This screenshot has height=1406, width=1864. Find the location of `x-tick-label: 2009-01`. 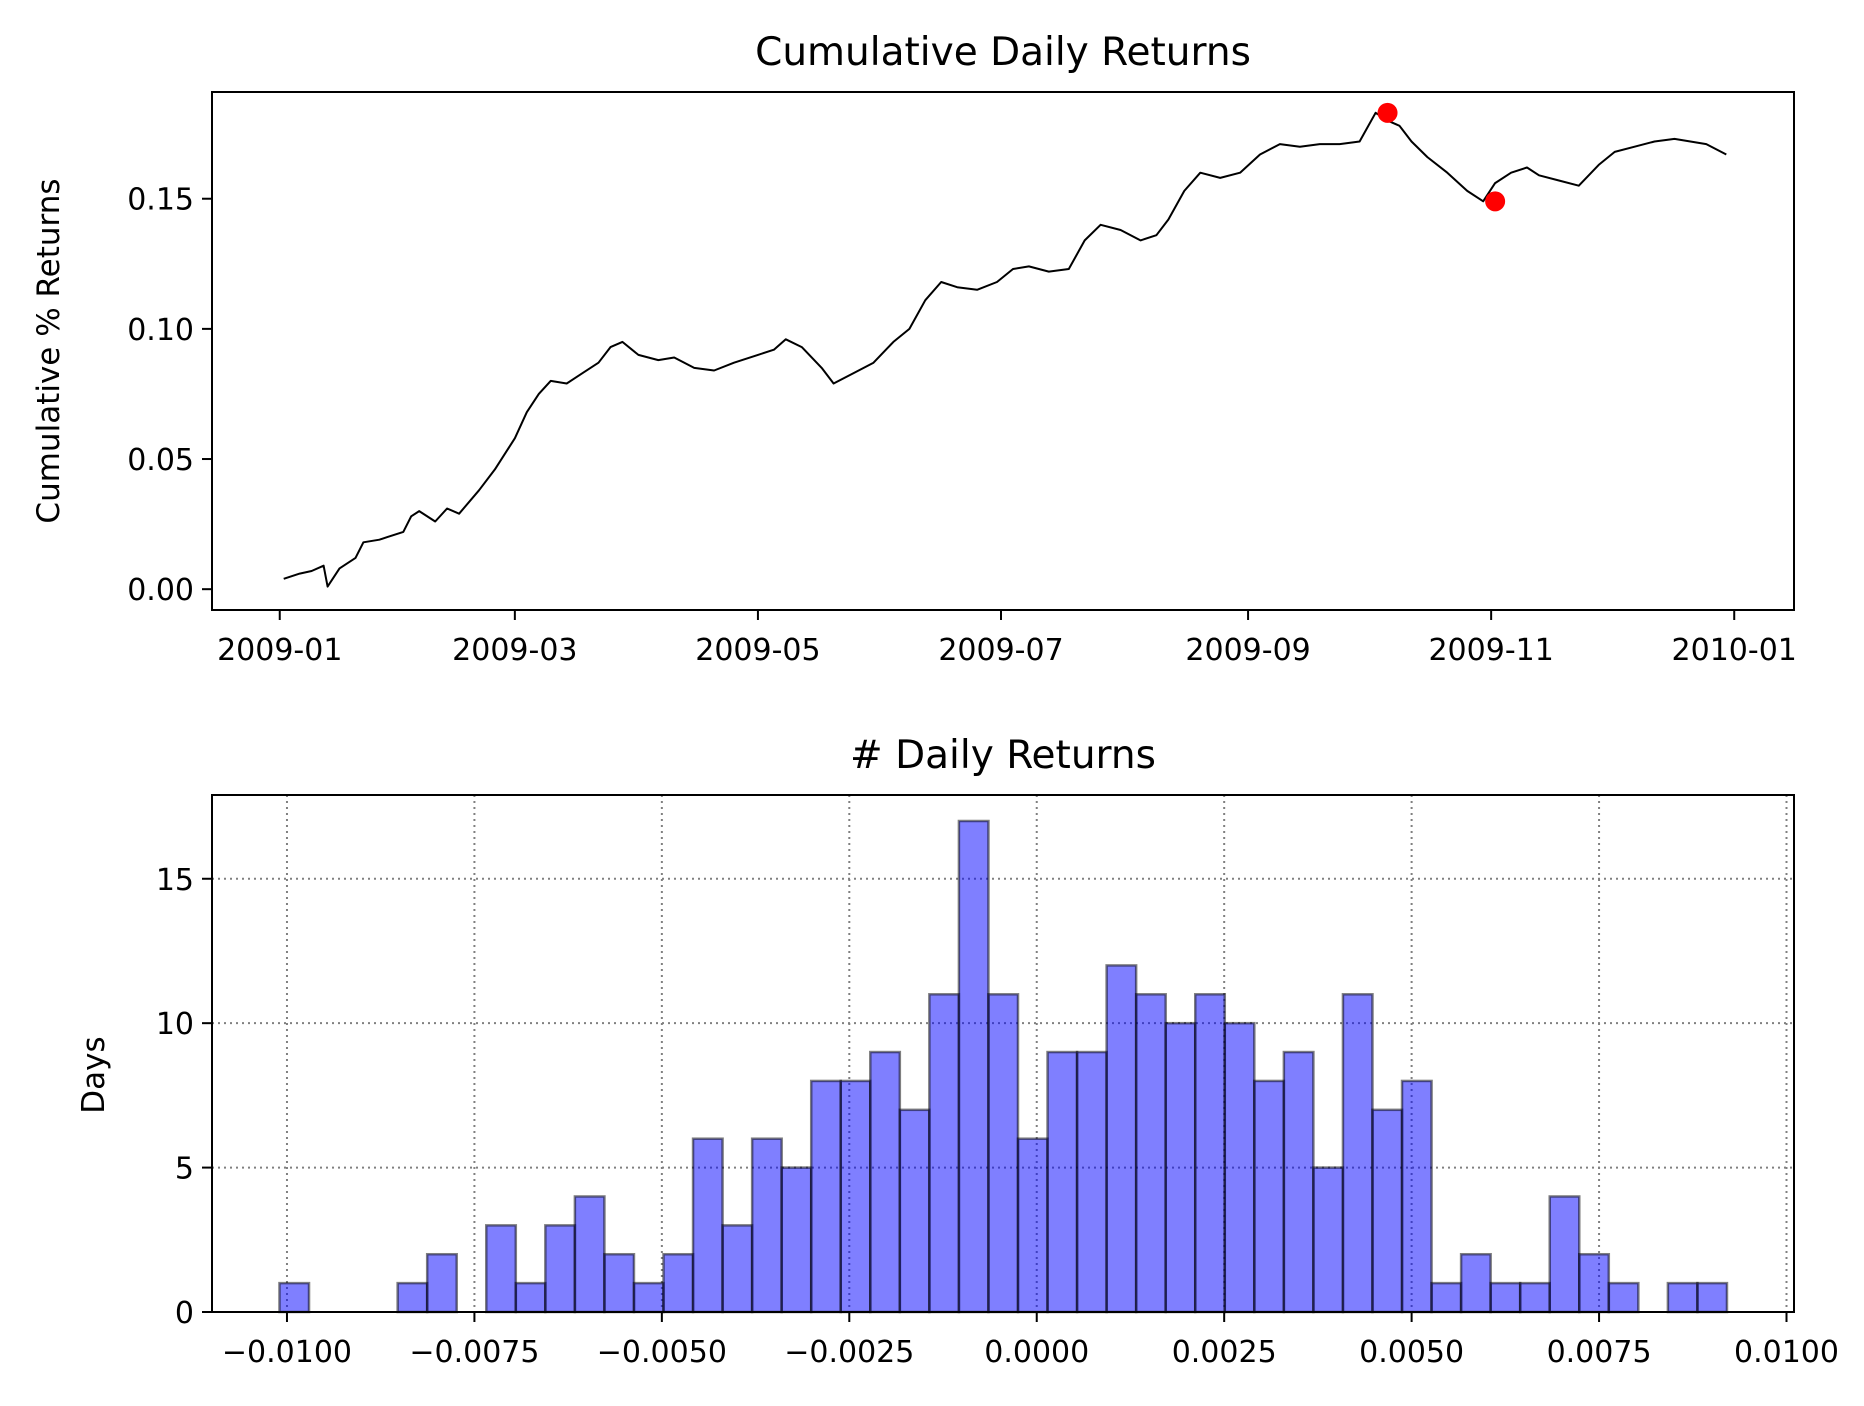

x-tick-label: 2009-01 is located at coordinates (279, 650).